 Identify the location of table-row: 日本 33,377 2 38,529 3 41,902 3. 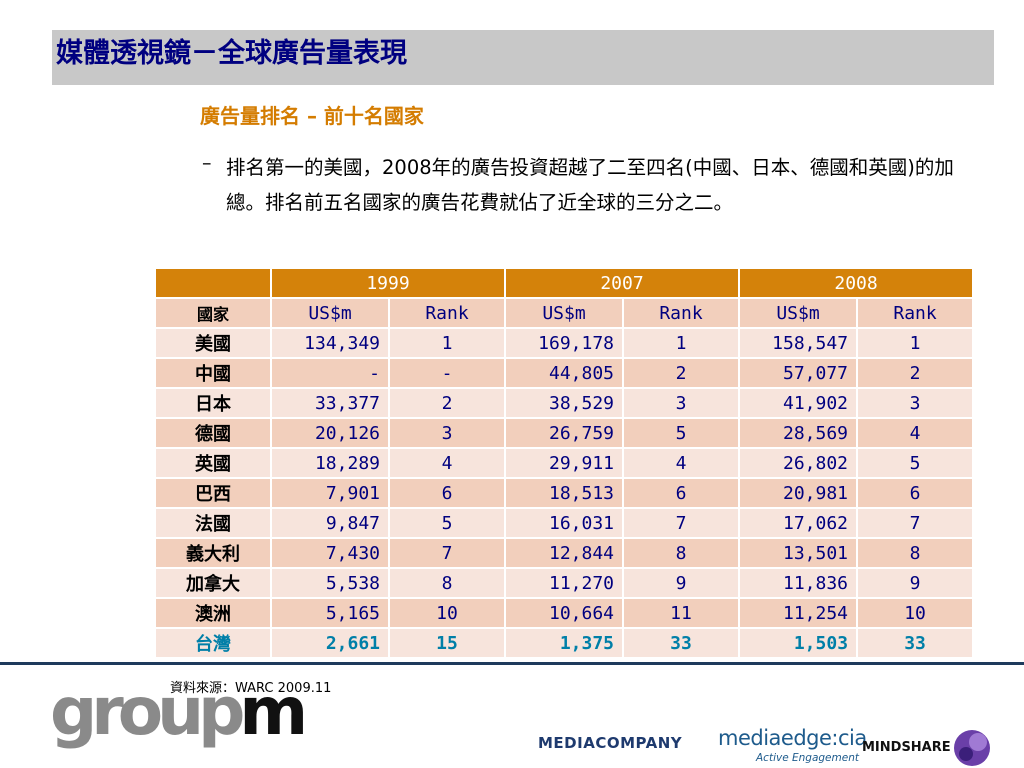
(564, 403).